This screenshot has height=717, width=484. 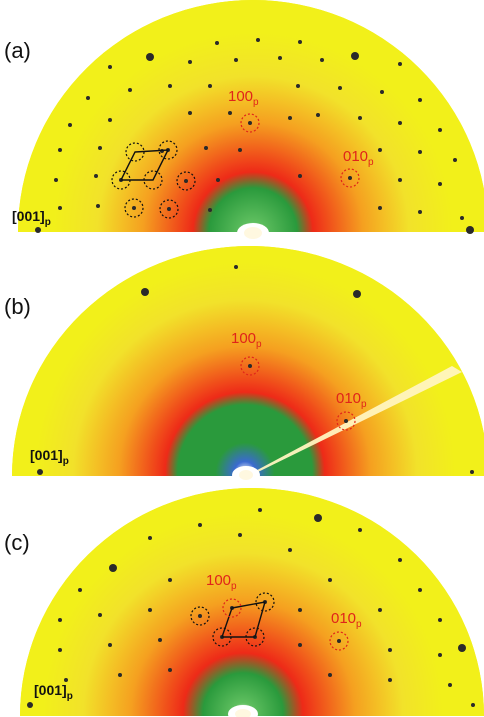 I want to click on panel-label: (a), so click(x=17, y=50).